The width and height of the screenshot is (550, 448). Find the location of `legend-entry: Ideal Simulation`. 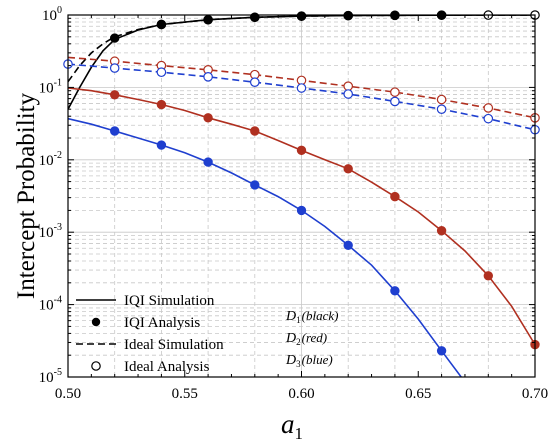

legend-entry: Ideal Simulation is located at coordinates (150, 345).